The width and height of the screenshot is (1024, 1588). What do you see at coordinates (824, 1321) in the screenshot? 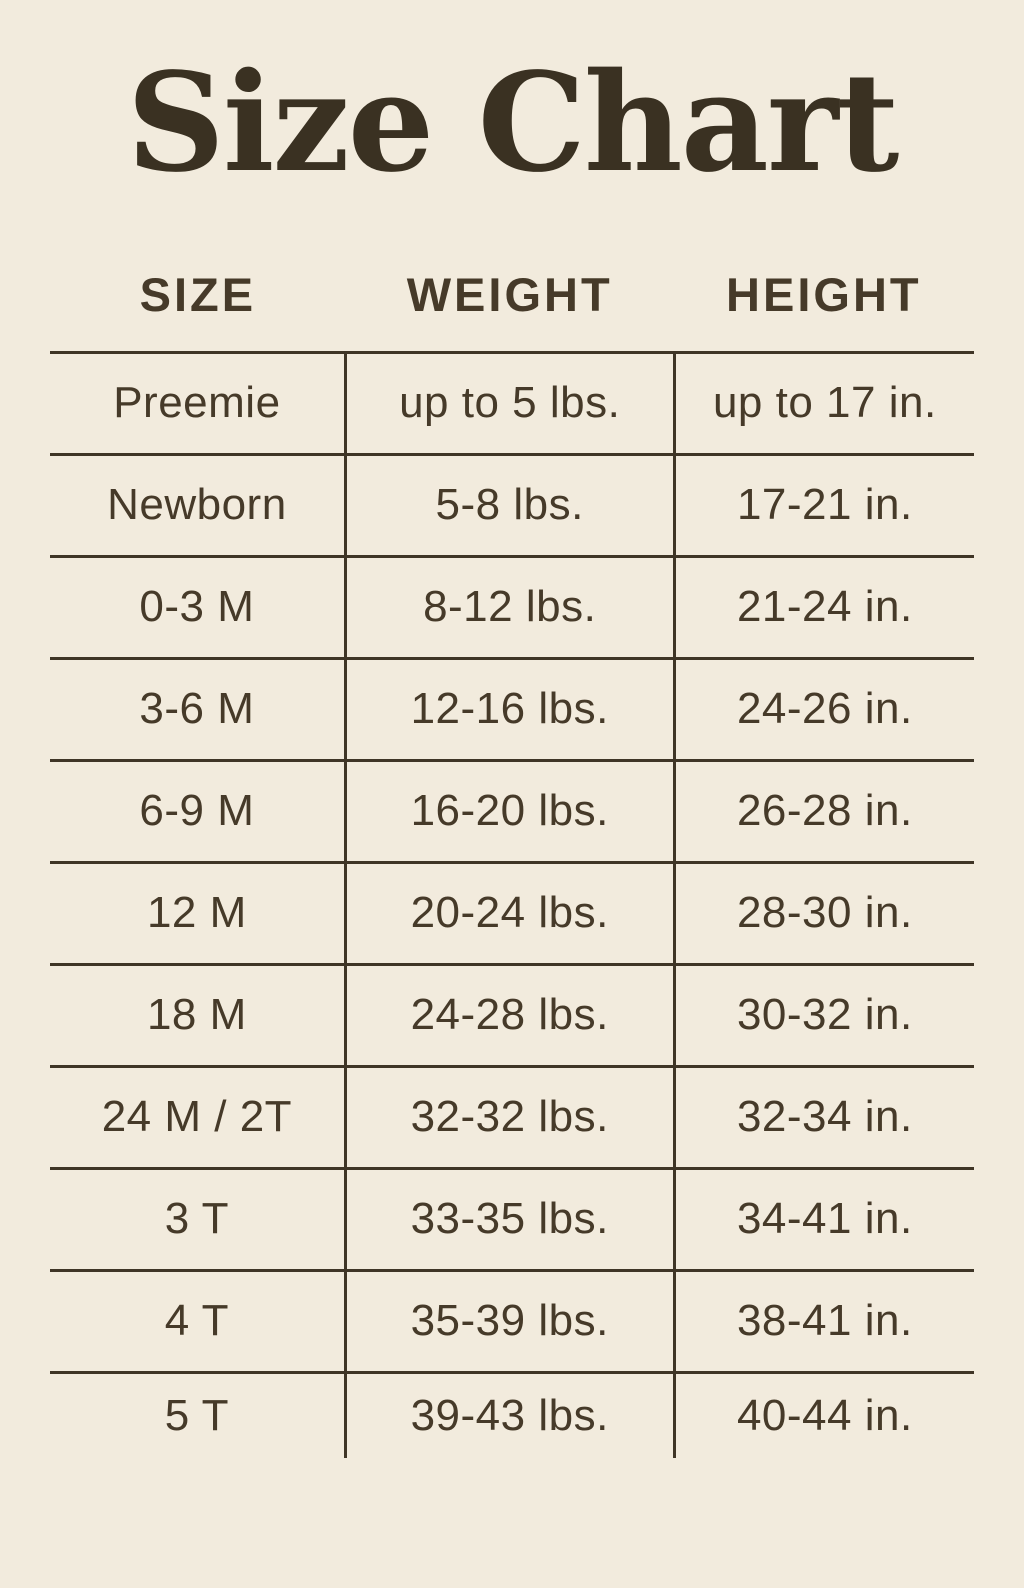
I see `height-cell: 38-41 in.` at bounding box center [824, 1321].